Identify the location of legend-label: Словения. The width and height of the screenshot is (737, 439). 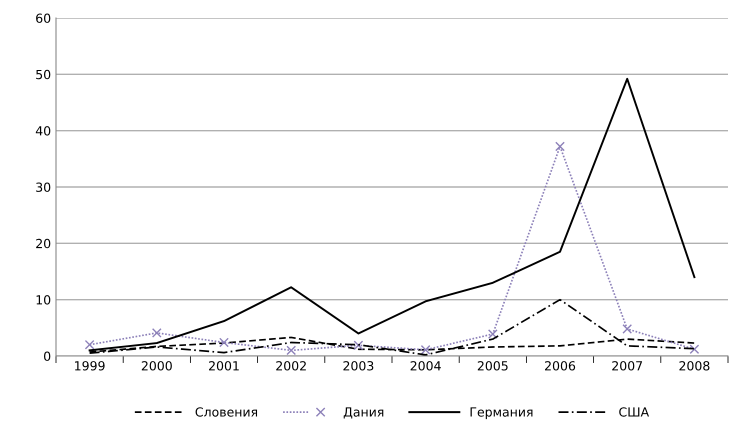
(227, 412).